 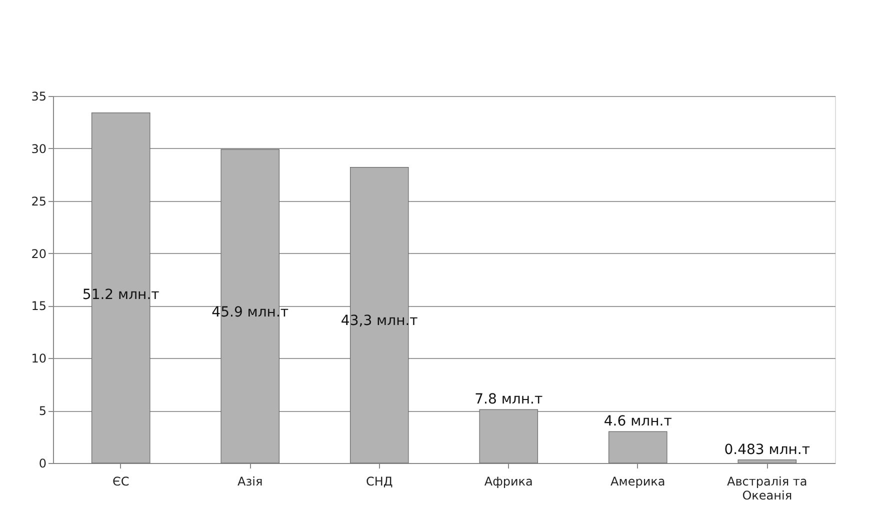 I want to click on y-tick-label: 10, so click(x=38, y=359).